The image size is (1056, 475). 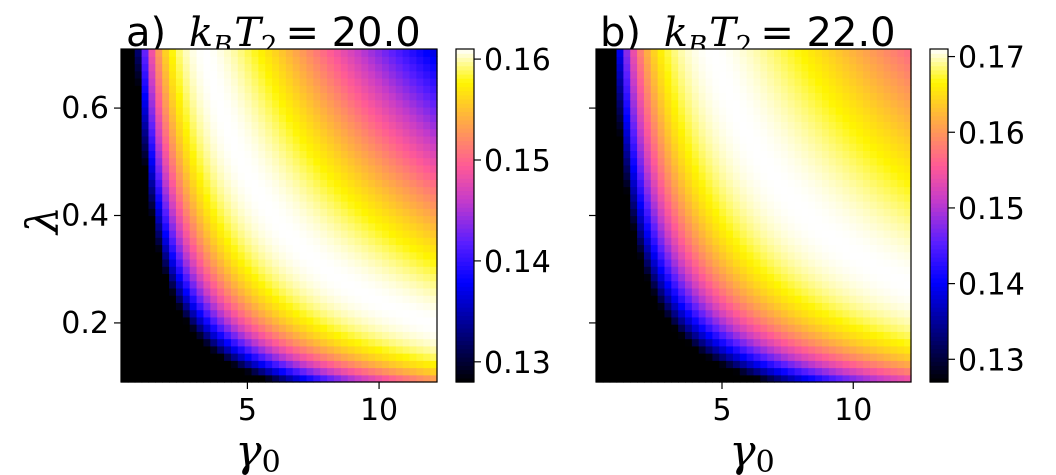 What do you see at coordinates (620, 33) in the screenshot?
I see `panel-b-label: b)` at bounding box center [620, 33].